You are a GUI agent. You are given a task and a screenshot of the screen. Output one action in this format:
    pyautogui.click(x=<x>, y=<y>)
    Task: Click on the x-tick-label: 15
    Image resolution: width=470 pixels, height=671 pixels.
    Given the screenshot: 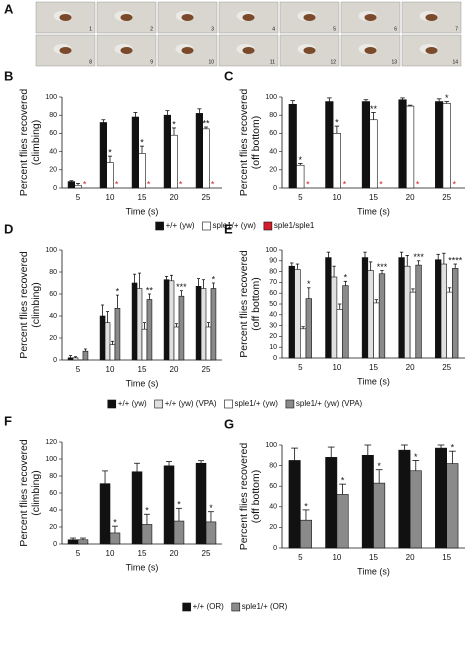 What is the action you would take?
    pyautogui.click(x=142, y=197)
    